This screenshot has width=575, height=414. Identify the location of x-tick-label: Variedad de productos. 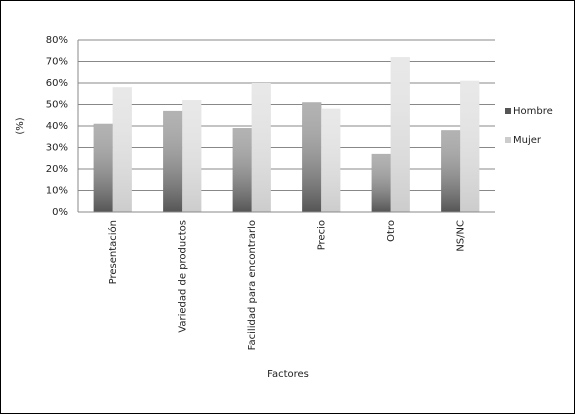
(182, 276).